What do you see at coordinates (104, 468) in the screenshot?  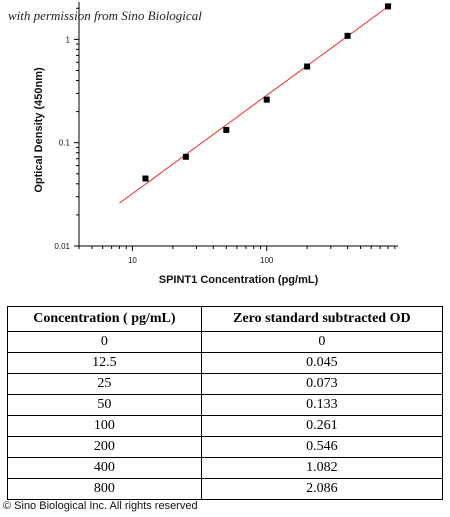 I see `concentration-cell: 400` at bounding box center [104, 468].